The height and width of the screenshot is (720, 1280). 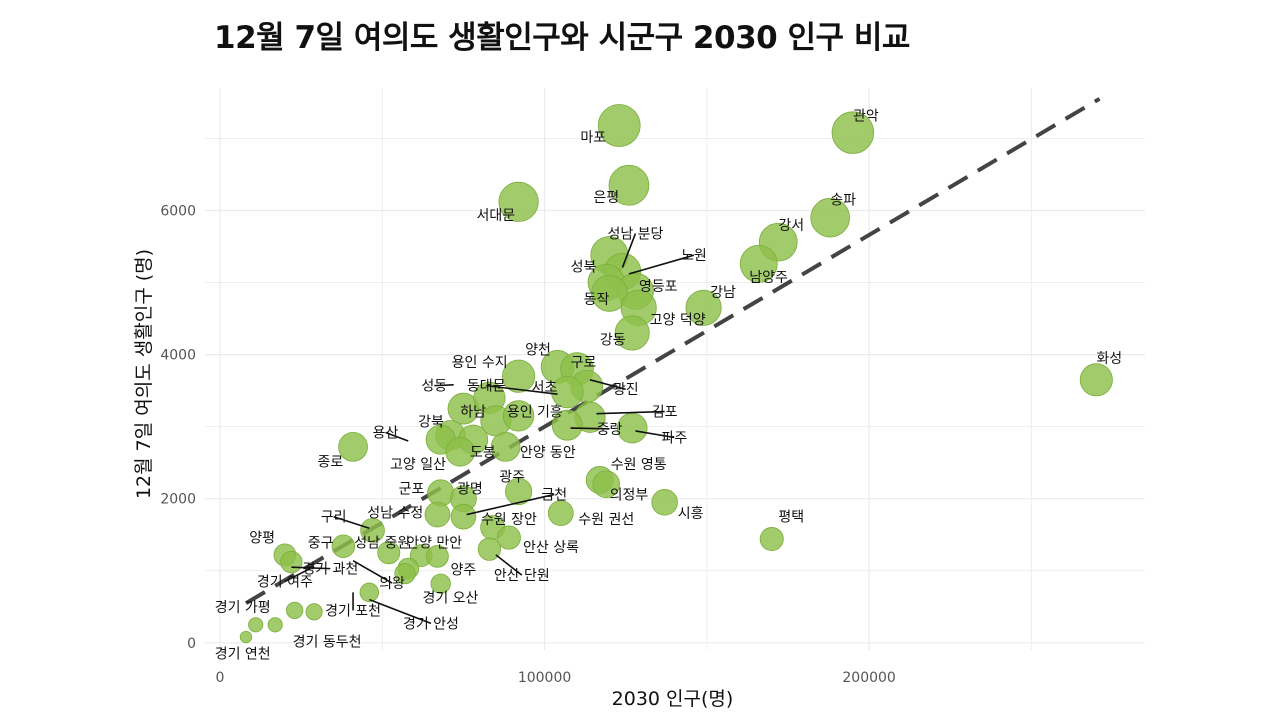 What do you see at coordinates (538, 351) in the screenshot?
I see `point-label: 양천` at bounding box center [538, 351].